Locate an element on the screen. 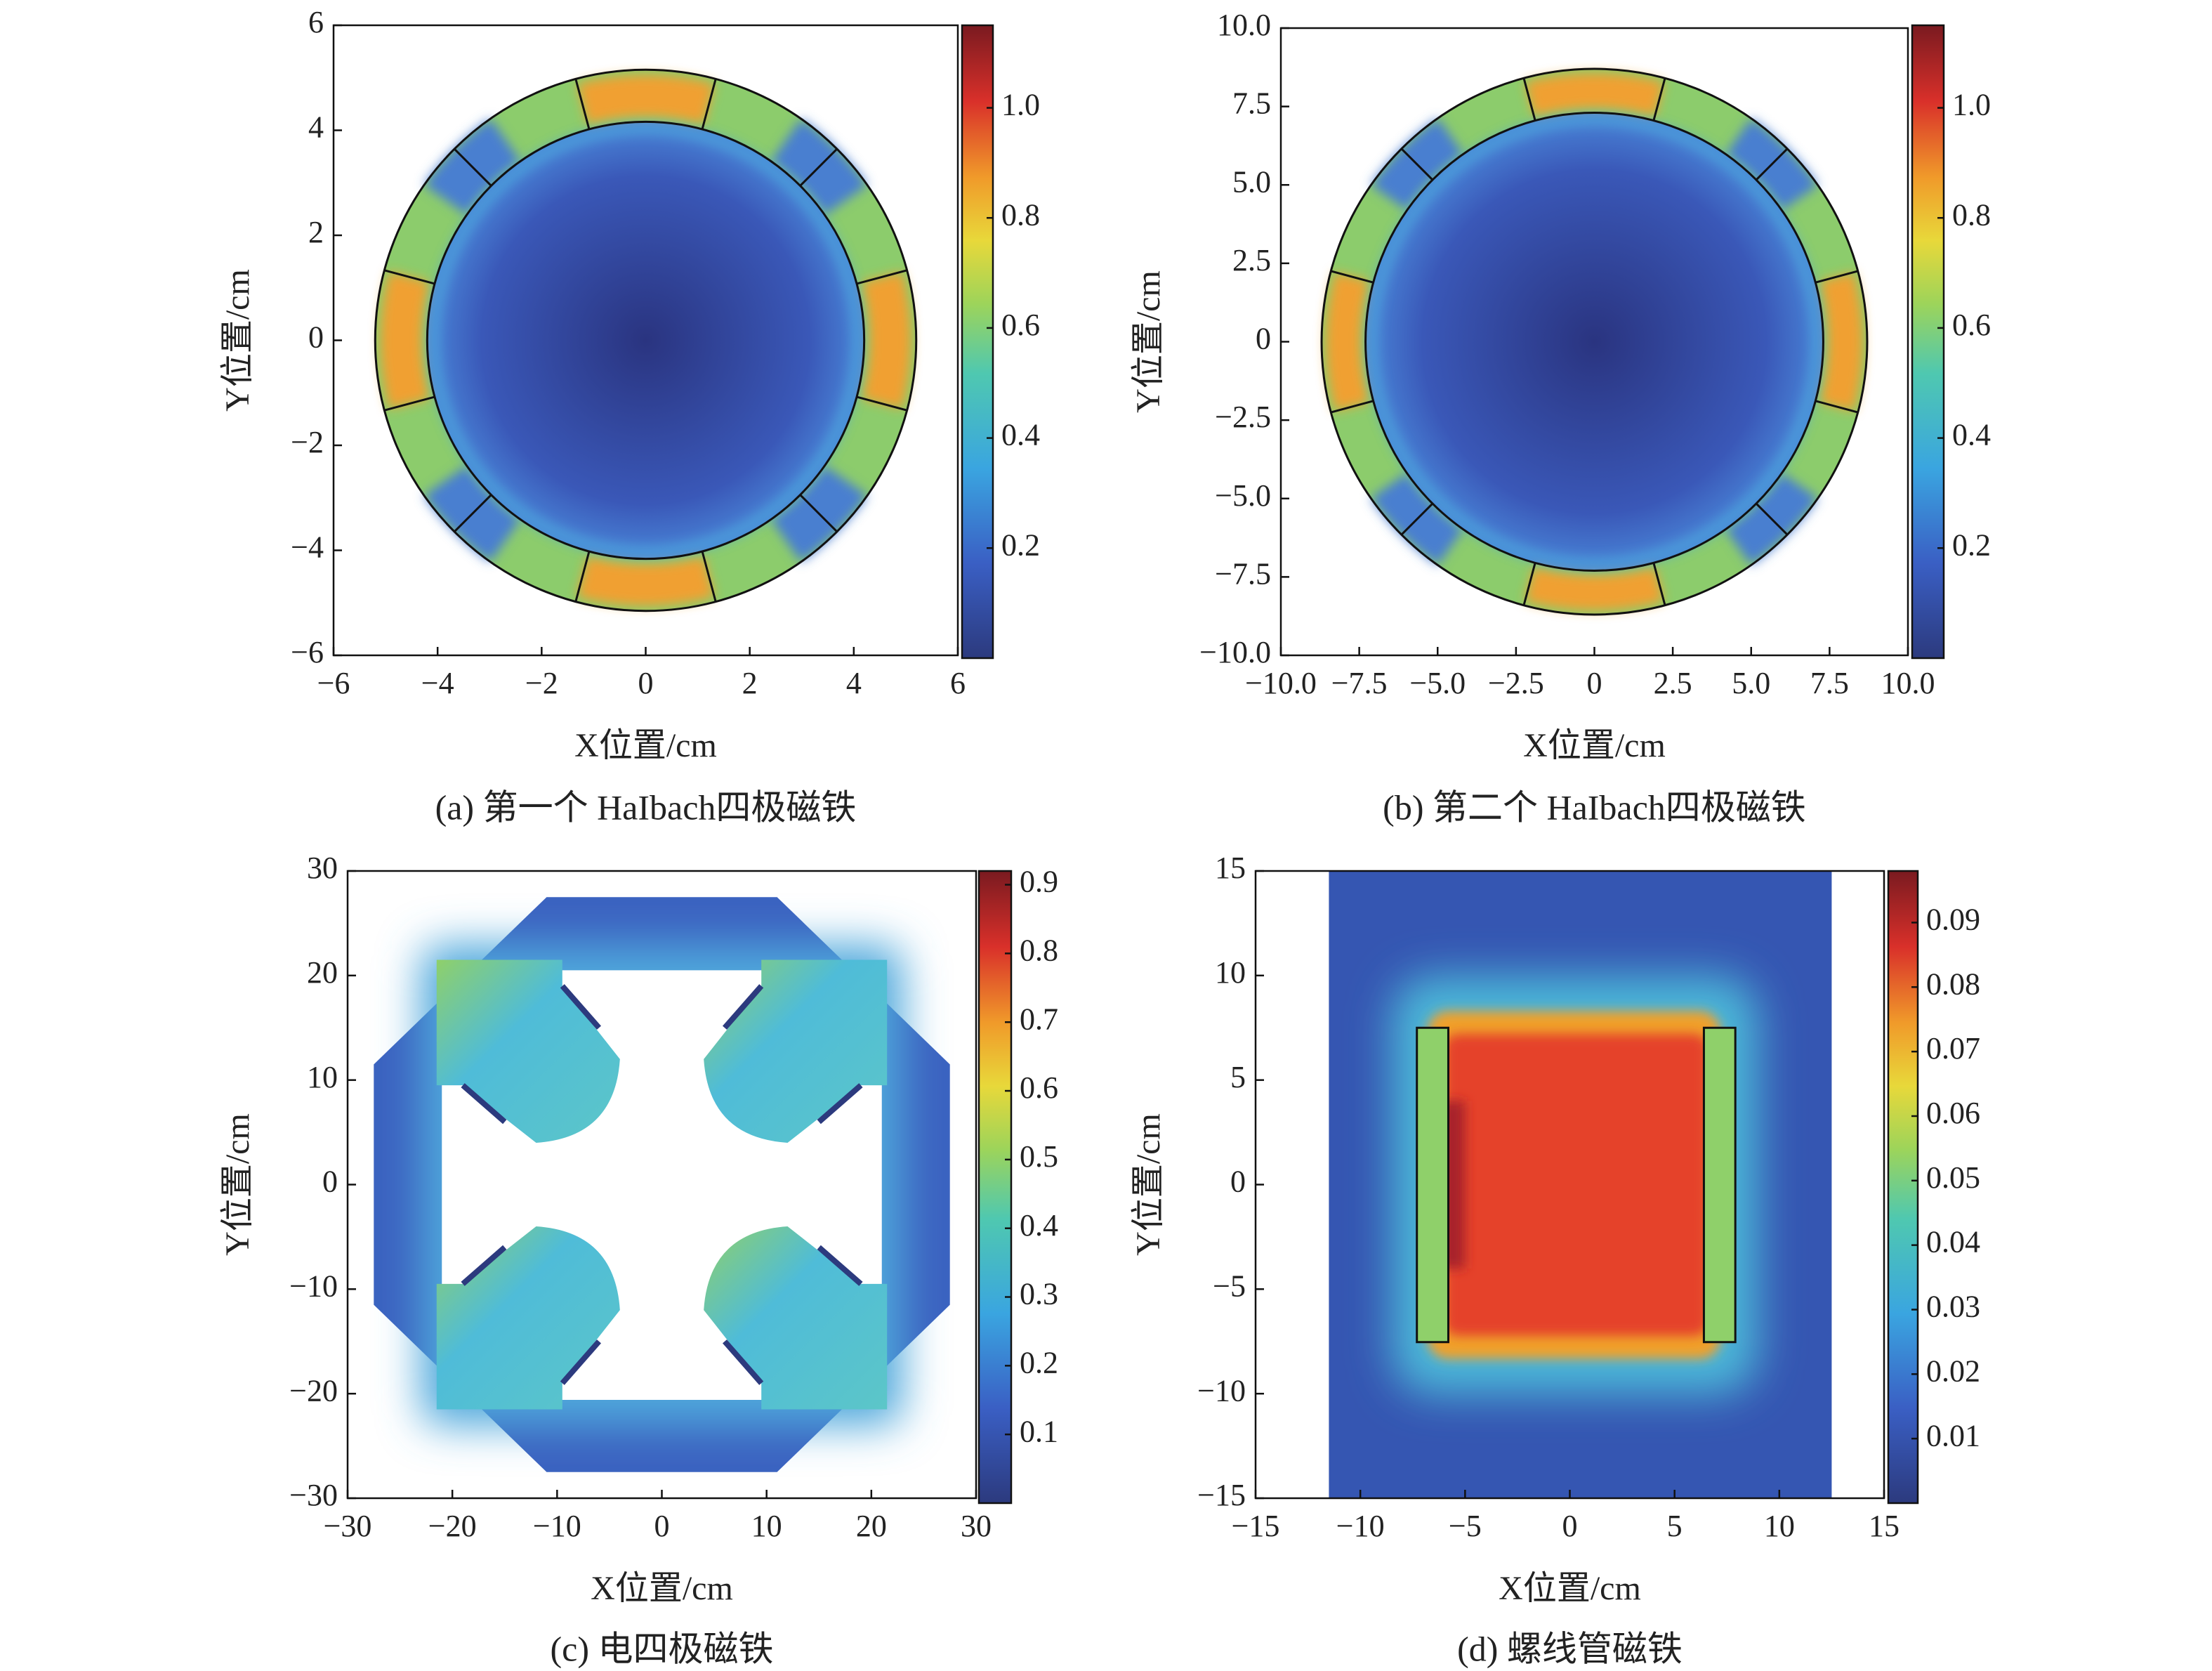 The width and height of the screenshot is (2212, 1671). caption: (c) 电四极磁铁 is located at coordinates (662, 1649).